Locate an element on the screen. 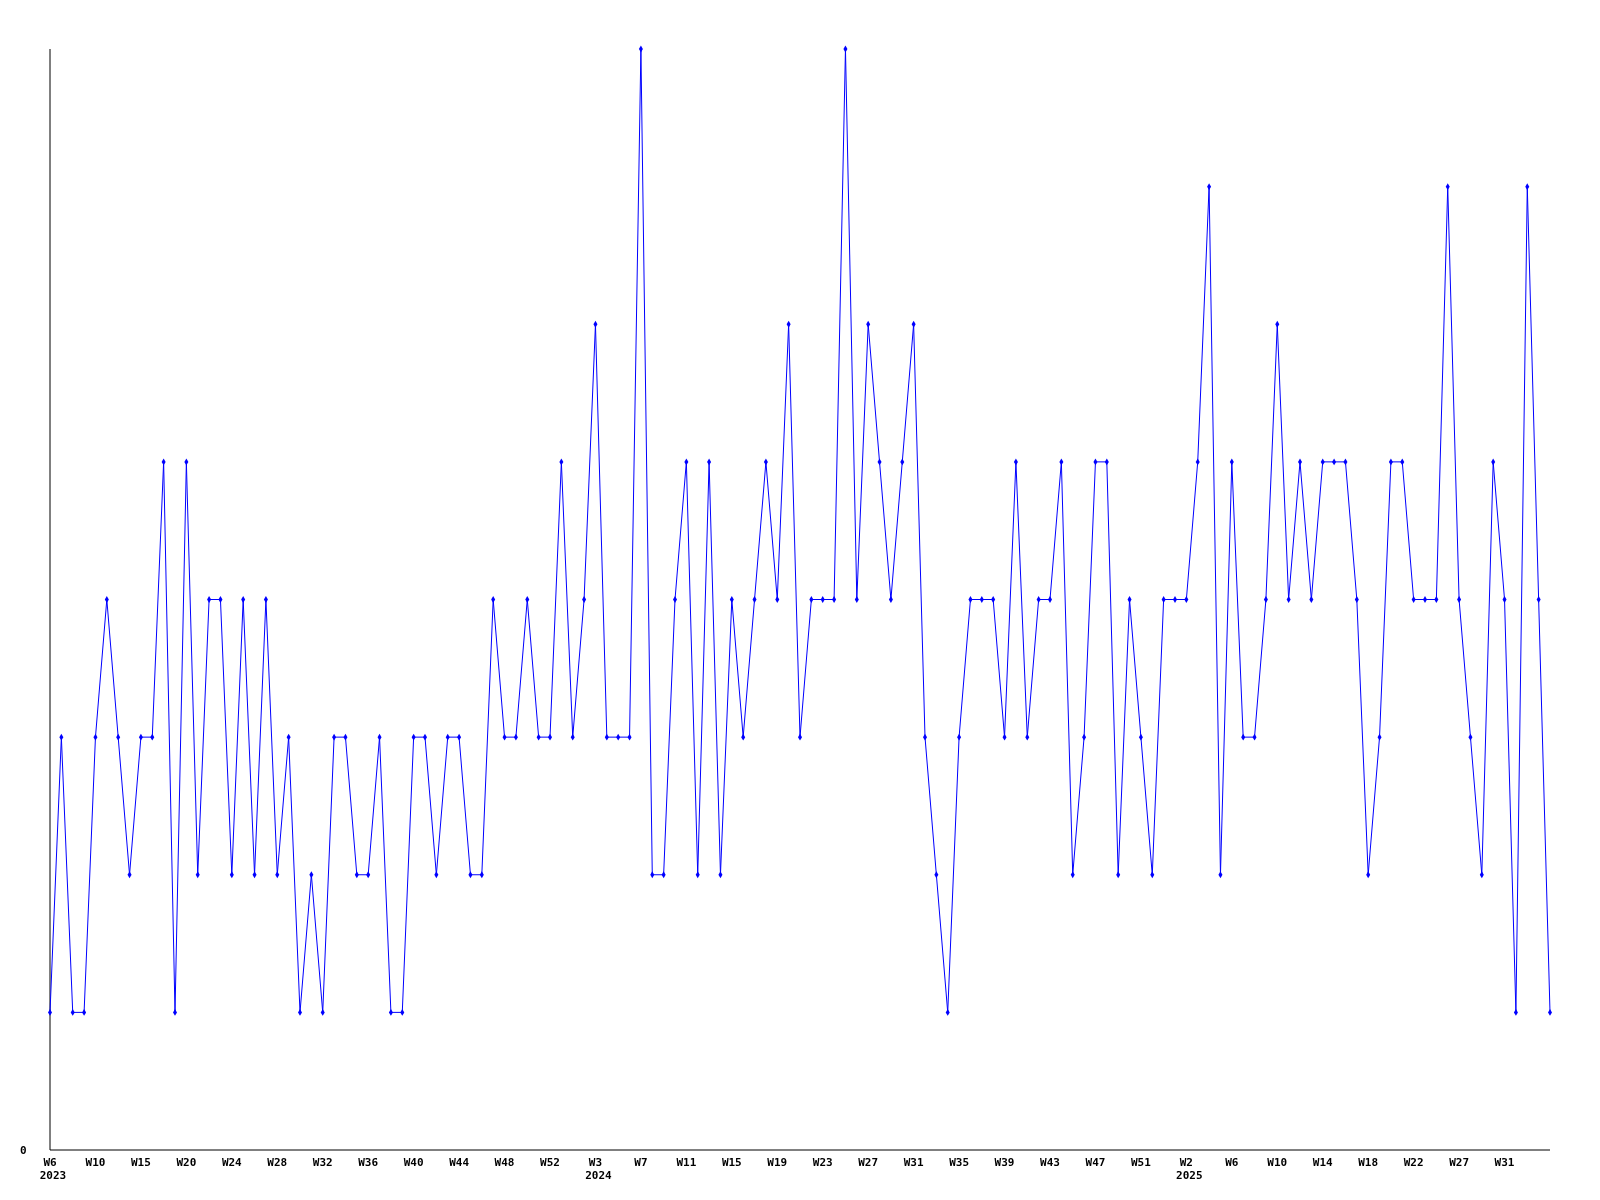  text: 2024 is located at coordinates (599, 1175).